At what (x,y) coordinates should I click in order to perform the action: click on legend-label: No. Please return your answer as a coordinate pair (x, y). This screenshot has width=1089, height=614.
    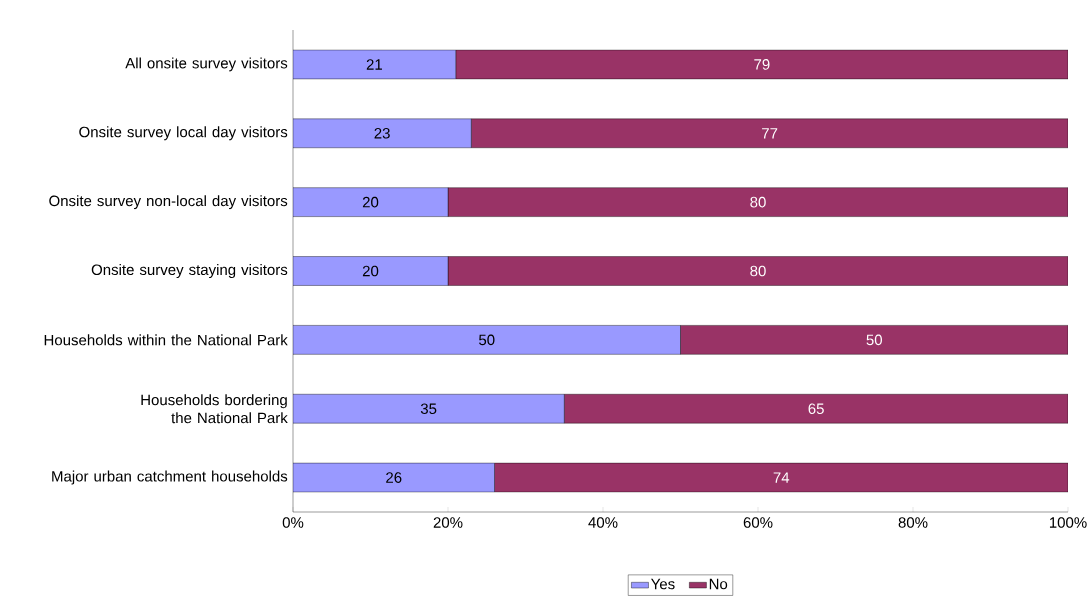
    Looking at the image, I should click on (718, 584).